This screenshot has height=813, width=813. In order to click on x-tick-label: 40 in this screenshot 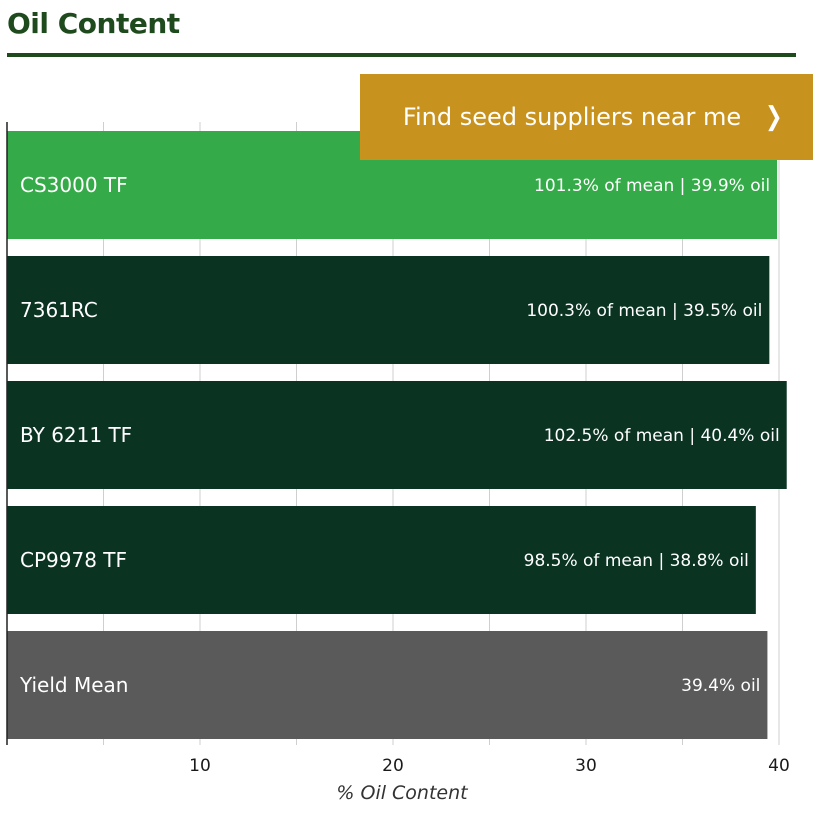, I will do `click(779, 766)`.